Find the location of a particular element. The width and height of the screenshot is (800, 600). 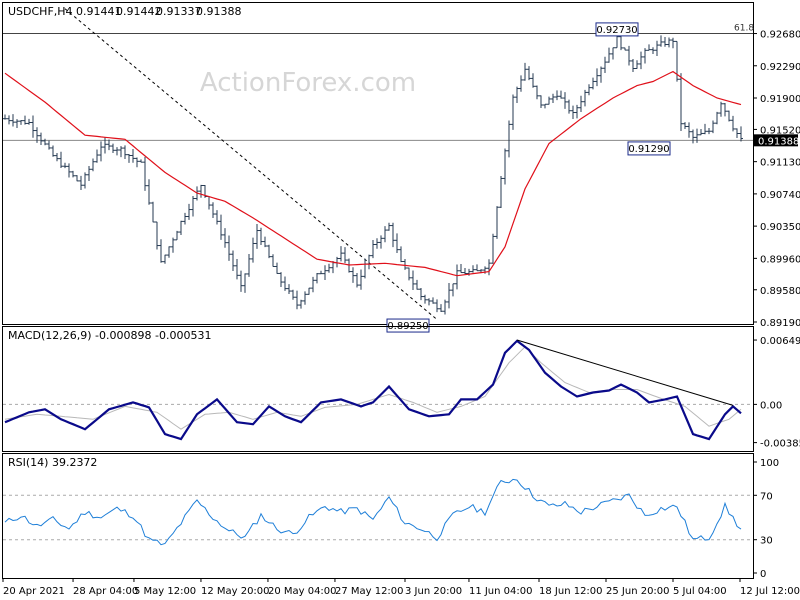

price-y-tick-label: 0.91900 is located at coordinates (780, 99).